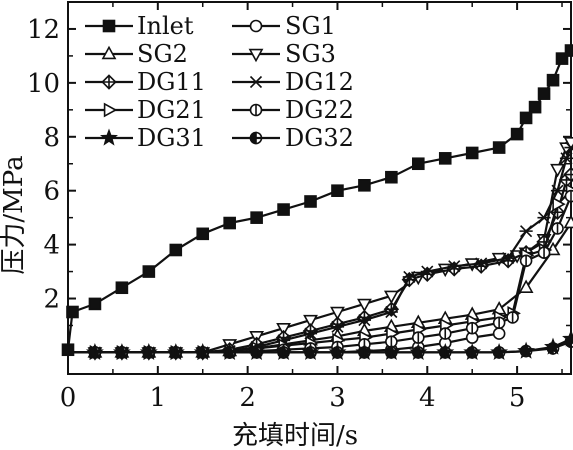  Describe the element at coordinates (256, 26) in the screenshot. I see `legend-marker-sg1` at that location.